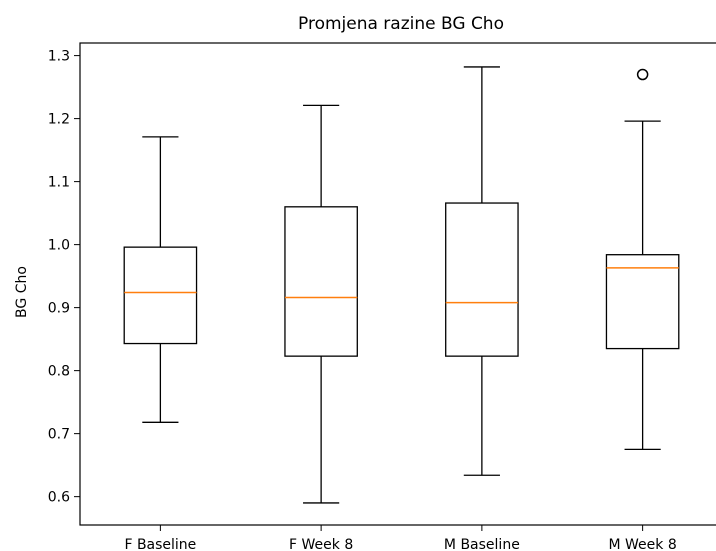  What do you see at coordinates (643, 544) in the screenshot?
I see `x-tick-label: M Week 8` at bounding box center [643, 544].